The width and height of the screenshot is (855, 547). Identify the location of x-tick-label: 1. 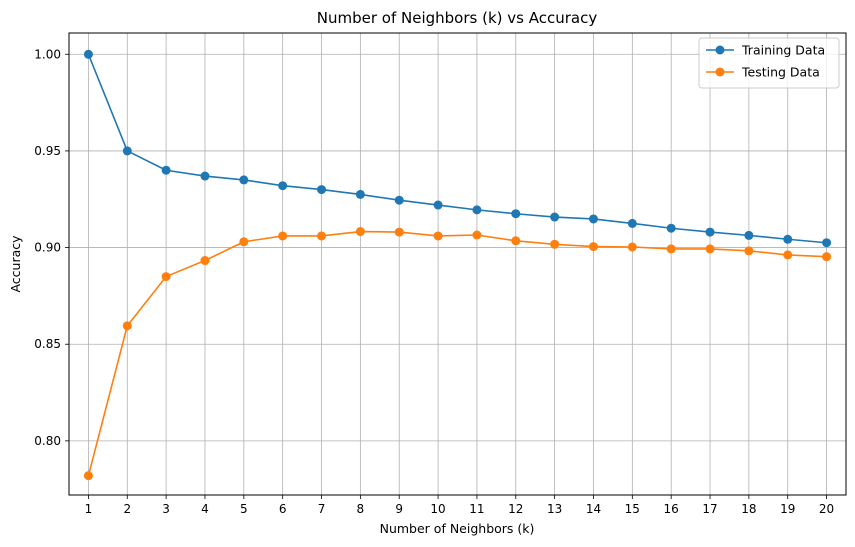
(89, 509).